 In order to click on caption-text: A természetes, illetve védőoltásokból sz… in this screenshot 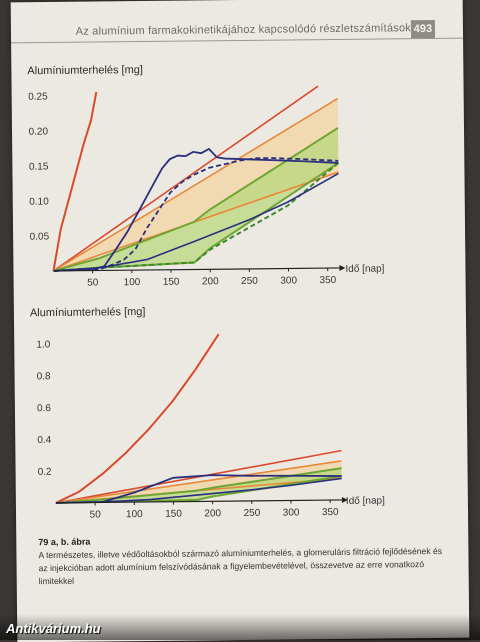, I will do `click(243, 566)`.